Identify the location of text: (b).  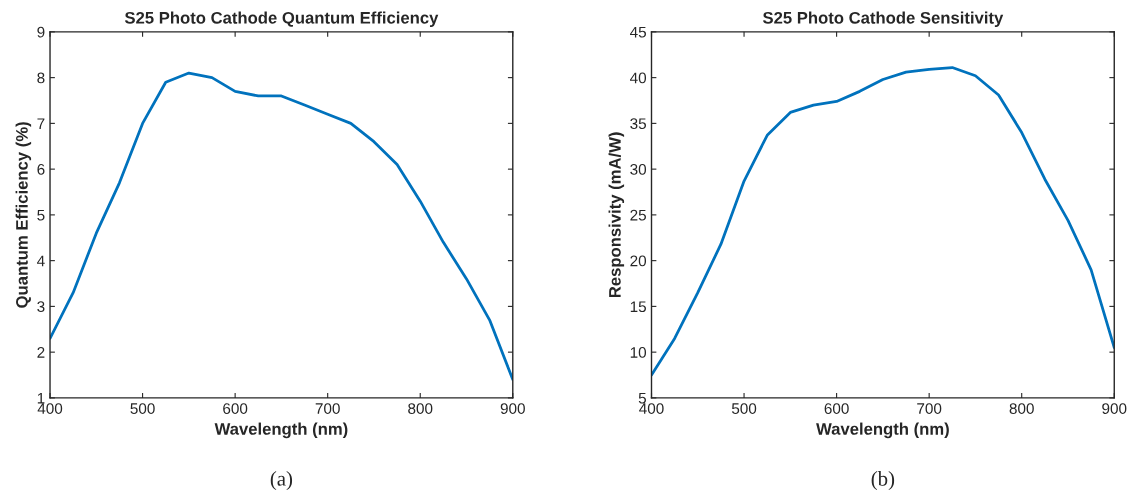
(883, 480).